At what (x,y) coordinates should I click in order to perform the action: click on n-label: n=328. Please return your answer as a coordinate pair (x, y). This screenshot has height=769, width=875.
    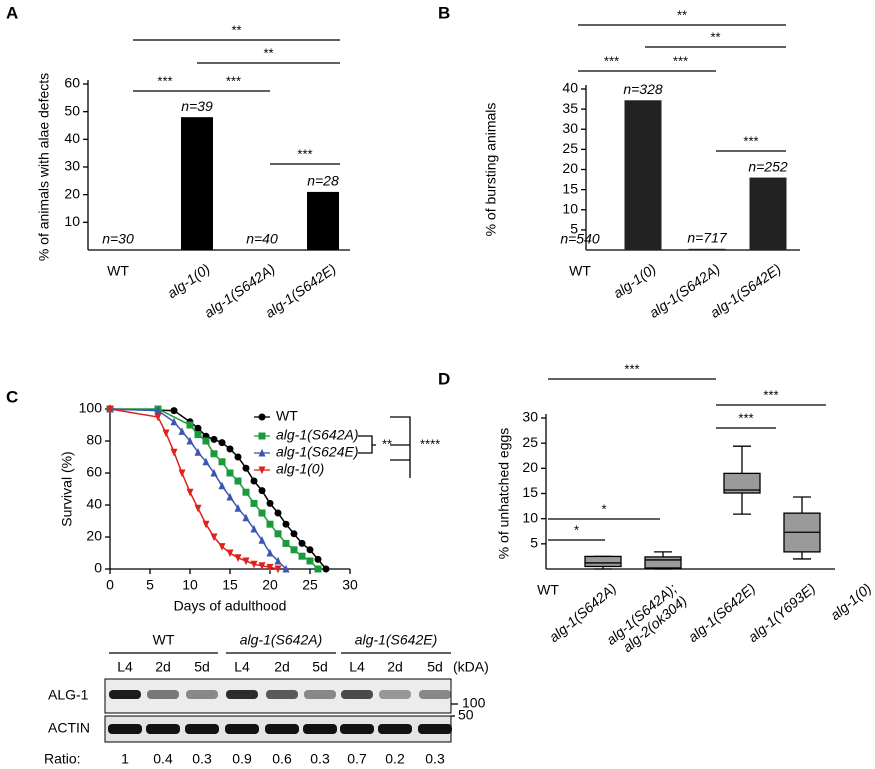
    Looking at the image, I should click on (643, 89).